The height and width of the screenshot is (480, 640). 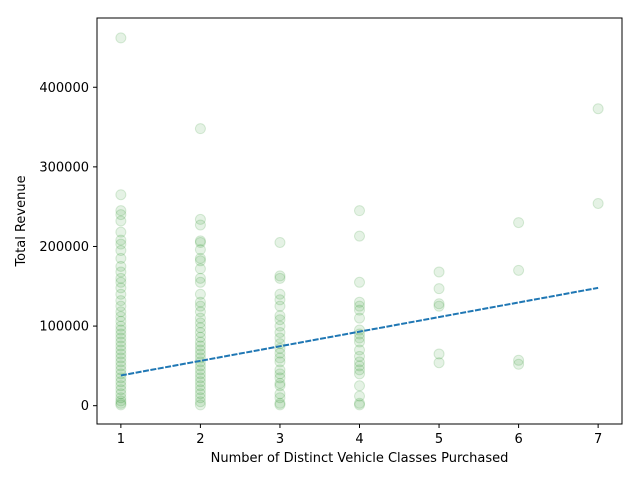 I want to click on x-tick-label: 1, so click(x=121, y=439).